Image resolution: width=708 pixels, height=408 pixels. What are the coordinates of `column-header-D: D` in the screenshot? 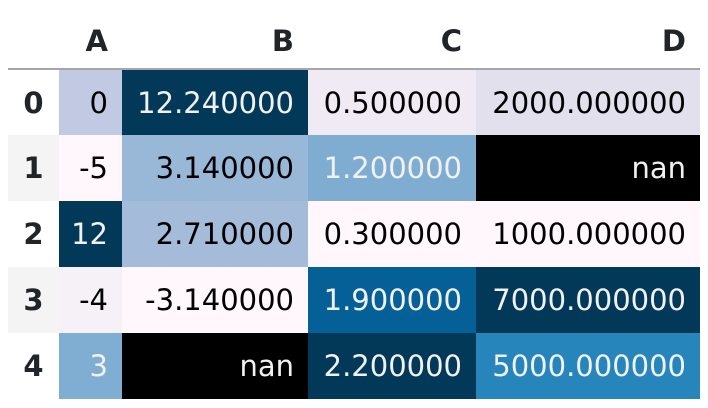 It's located at (588, 35).